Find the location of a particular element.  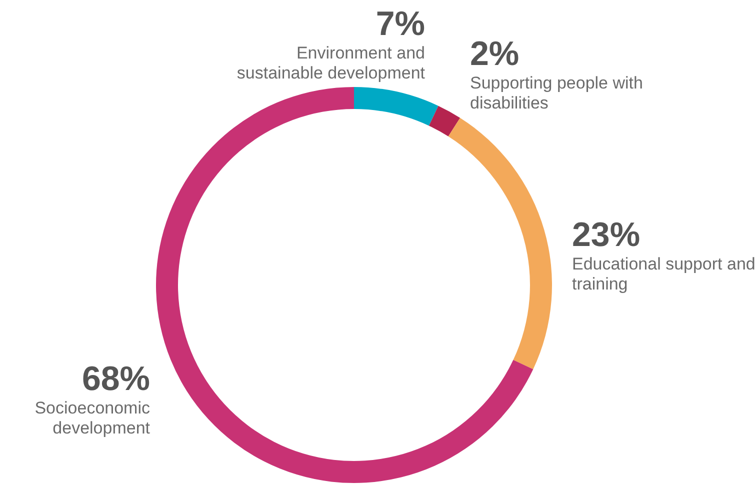

slice-label: Environment and sustainable development is located at coordinates (331, 63).